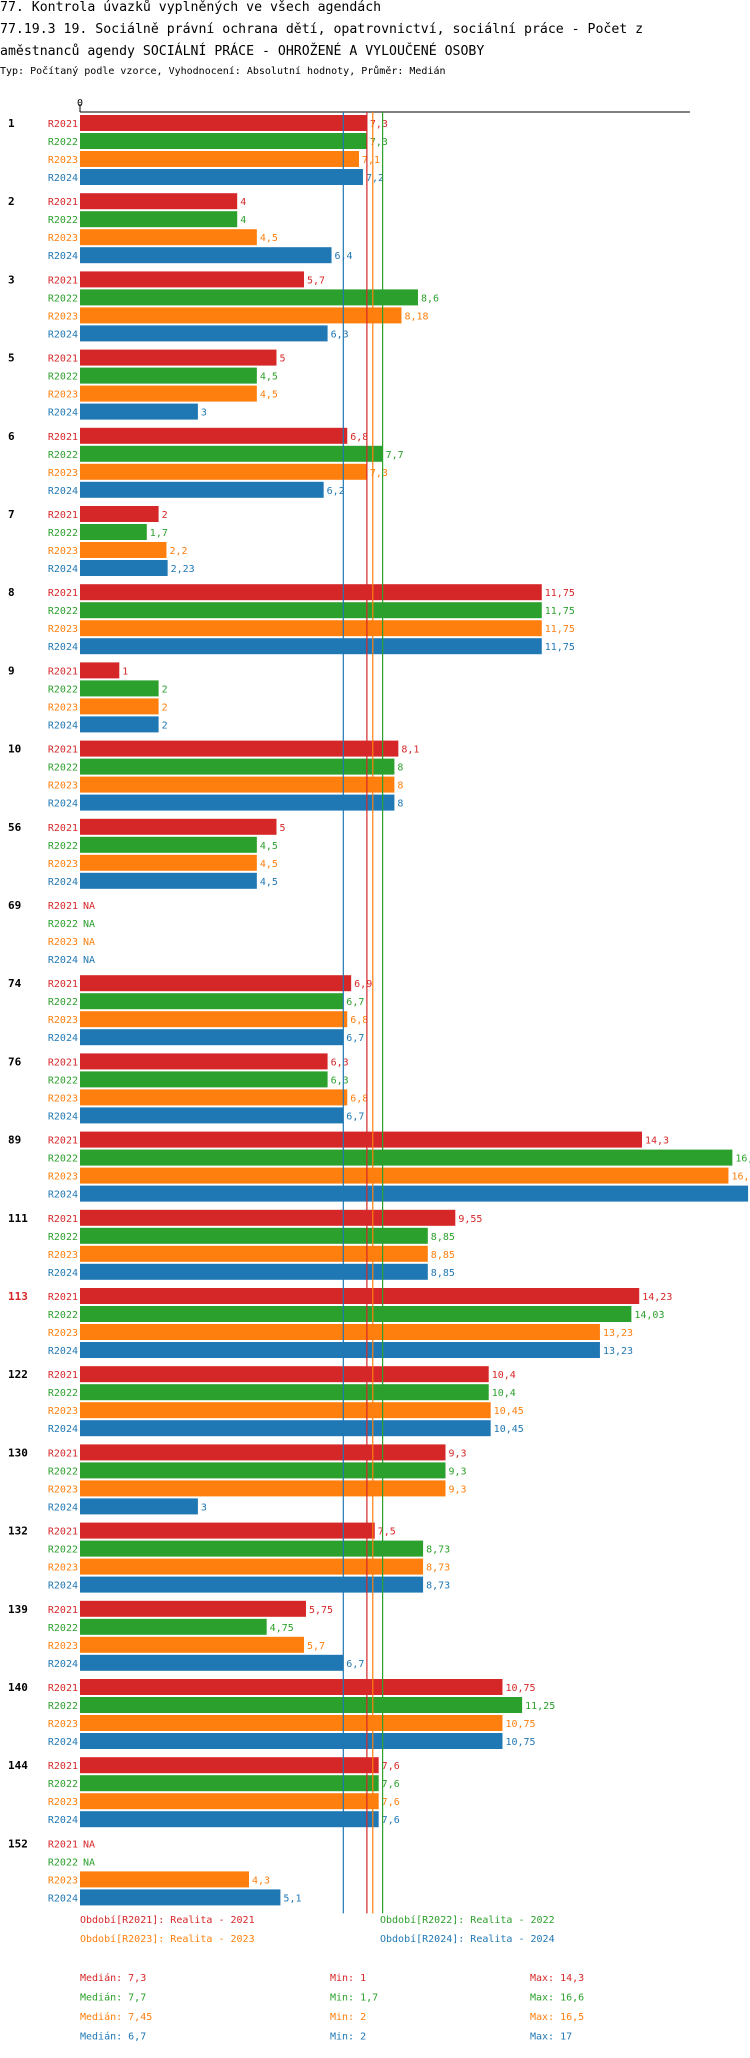 This screenshot has width=750, height=2058. Describe the element at coordinates (509, 1411) in the screenshot. I see `data-label: 10,45` at that location.